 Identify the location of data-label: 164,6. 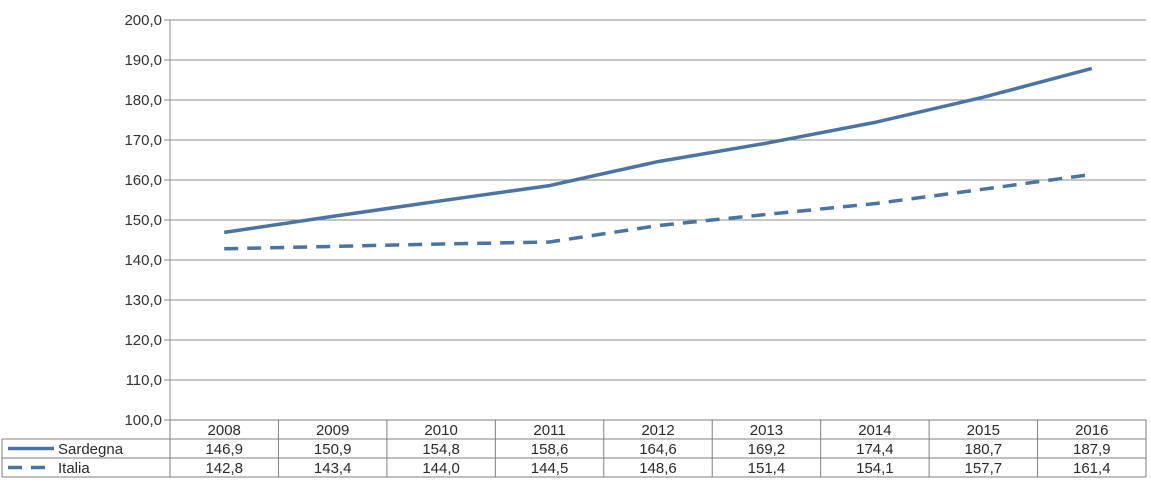
(658, 449).